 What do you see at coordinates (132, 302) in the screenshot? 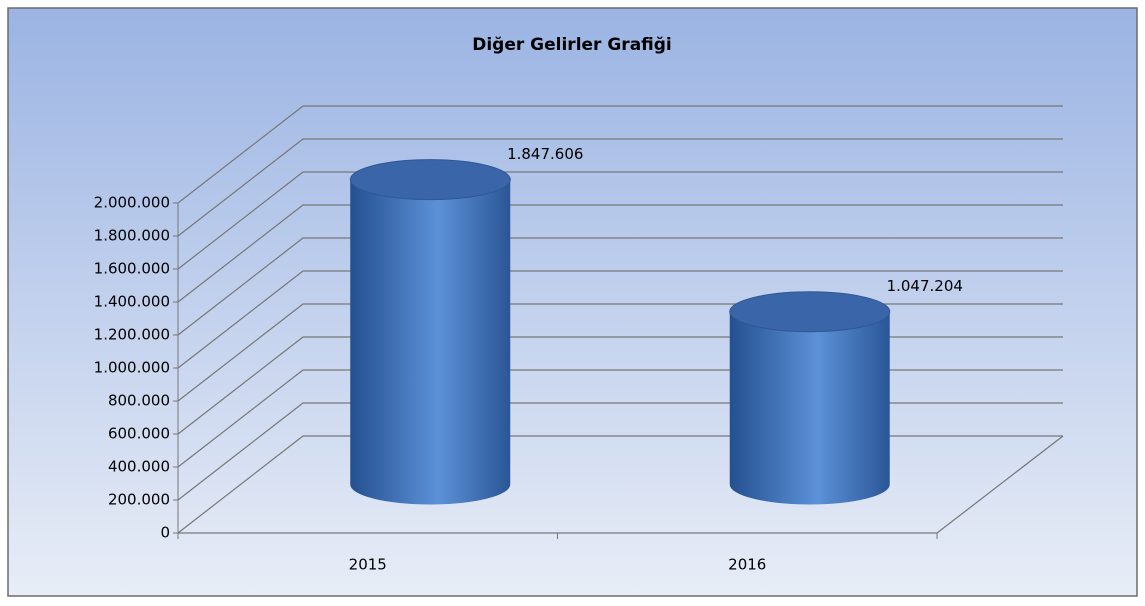
I see `y-tick-label: 1.400.000` at bounding box center [132, 302].